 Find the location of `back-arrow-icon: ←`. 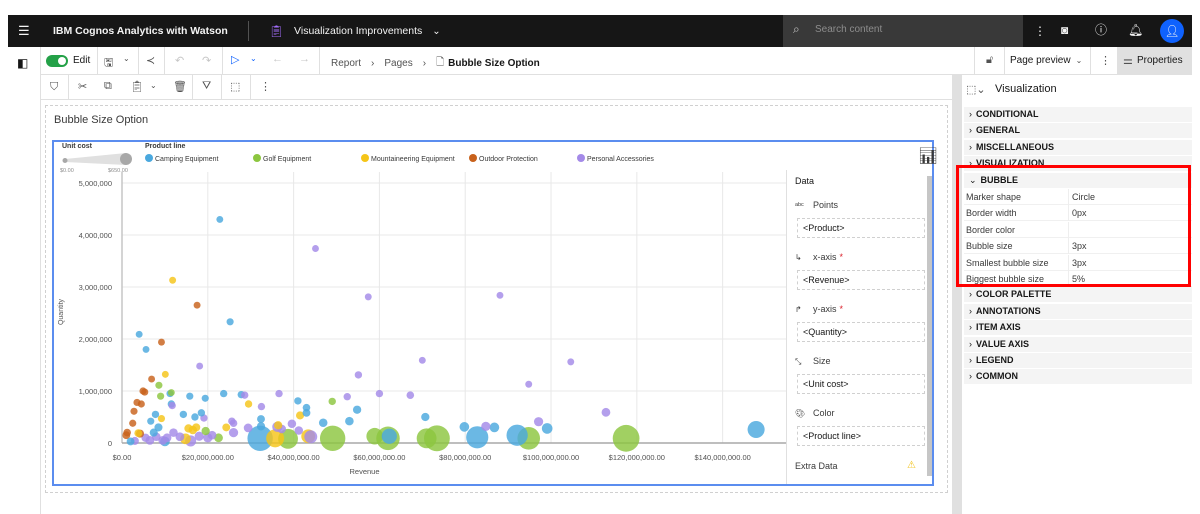

back-arrow-icon: ← is located at coordinates (277, 59).